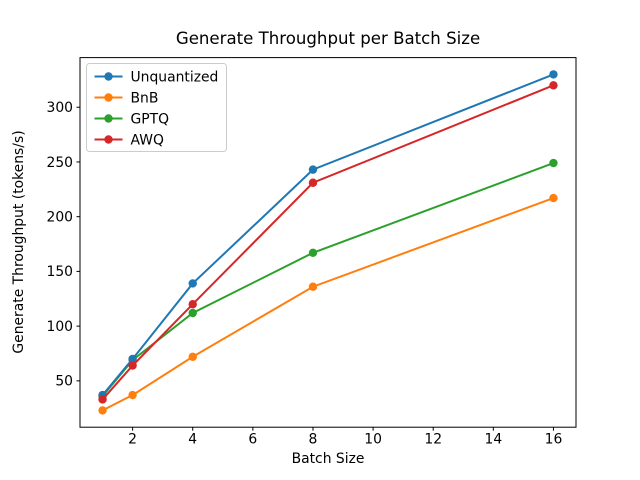  Describe the element at coordinates (59, 217) in the screenshot. I see `y-tick-label: 200` at that location.